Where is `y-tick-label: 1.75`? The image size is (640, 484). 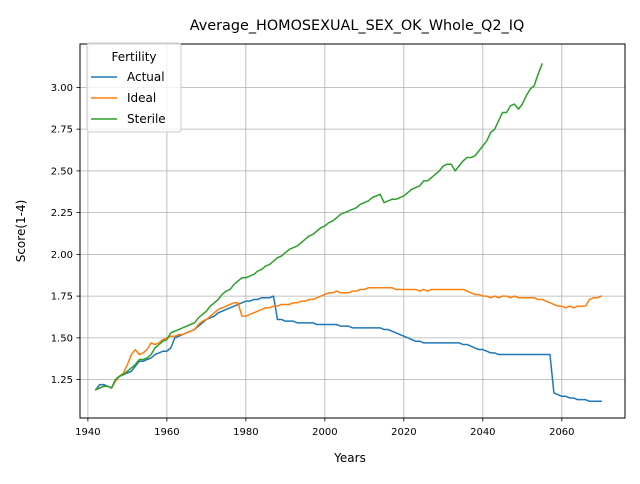 y-tick-label: 1.75 is located at coordinates (62, 297).